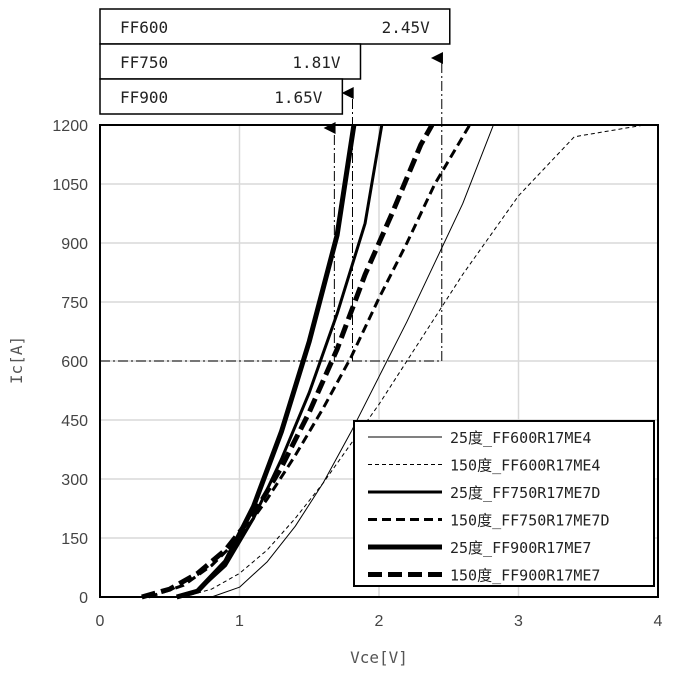 The width and height of the screenshot is (686, 676). What do you see at coordinates (144, 27) in the screenshot?
I see `annotation-name: FF600` at bounding box center [144, 27].